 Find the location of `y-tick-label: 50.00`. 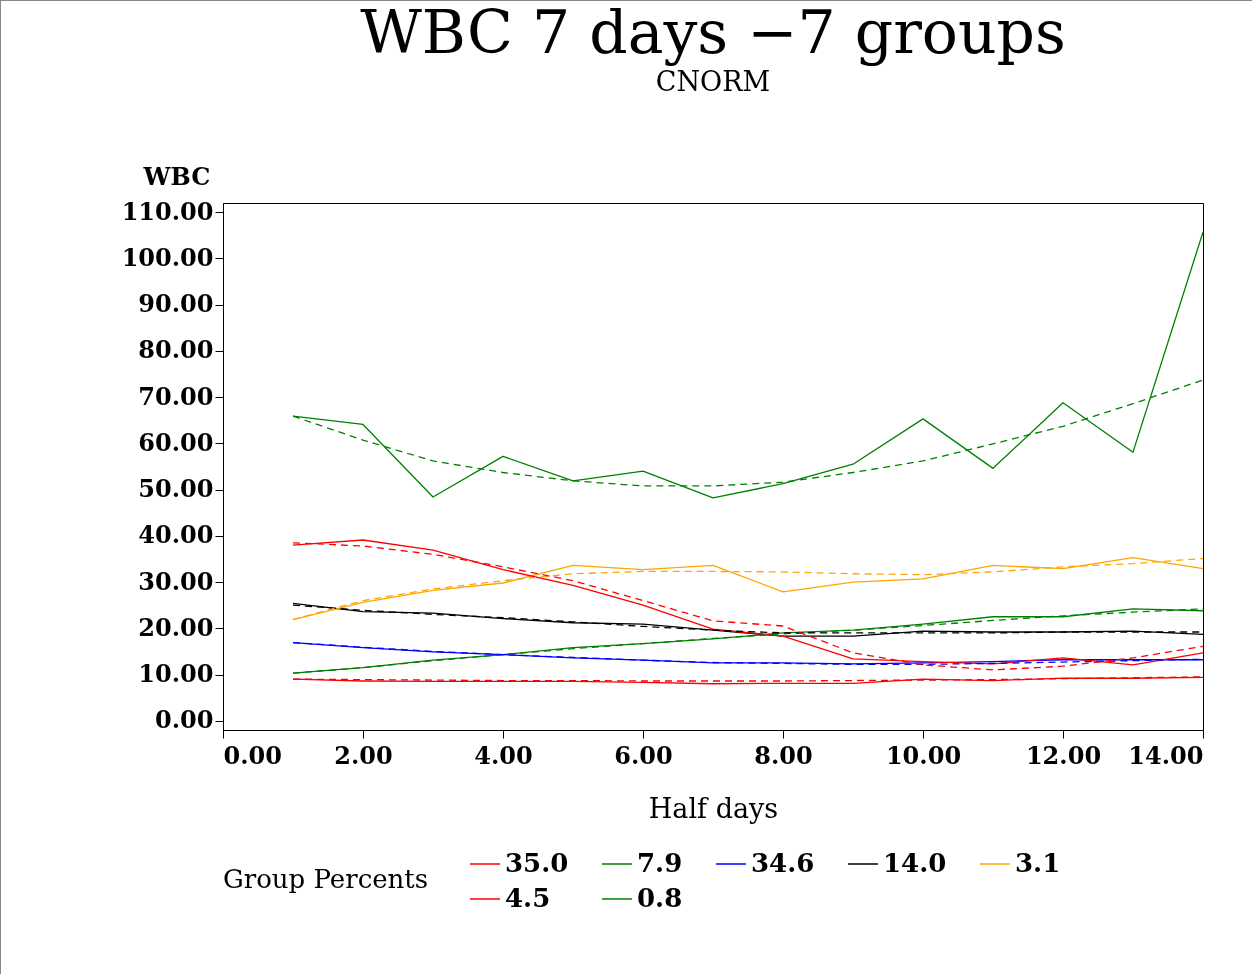

y-tick-label: 50.00 is located at coordinates (176, 489).